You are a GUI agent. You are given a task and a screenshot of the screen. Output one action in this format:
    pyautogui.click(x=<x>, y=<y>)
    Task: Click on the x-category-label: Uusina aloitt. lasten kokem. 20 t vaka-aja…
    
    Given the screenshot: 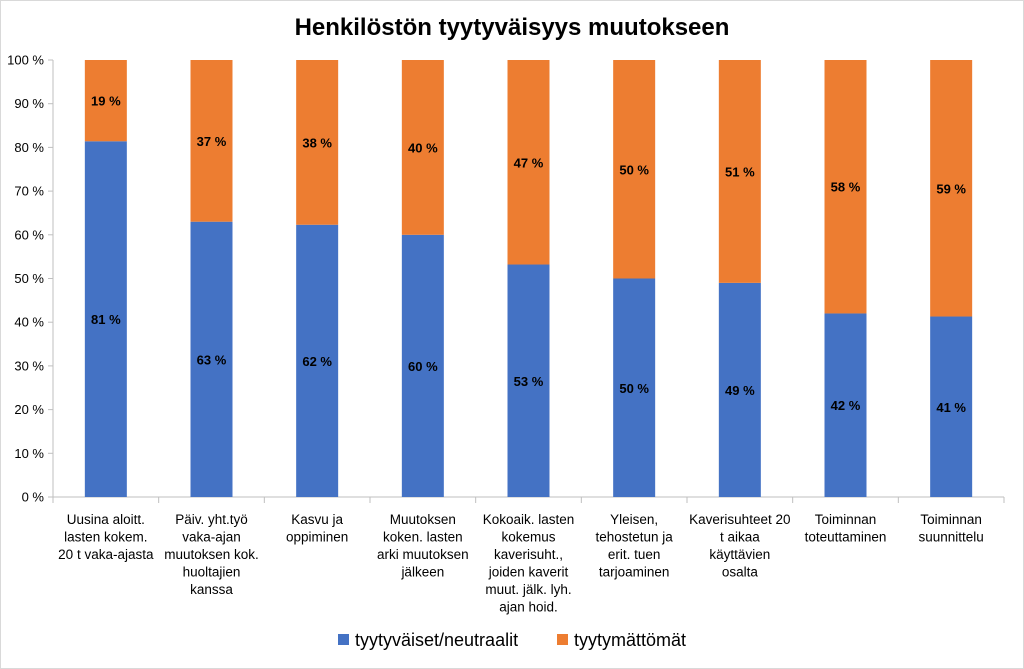 What is the action you would take?
    pyautogui.click(x=106, y=537)
    